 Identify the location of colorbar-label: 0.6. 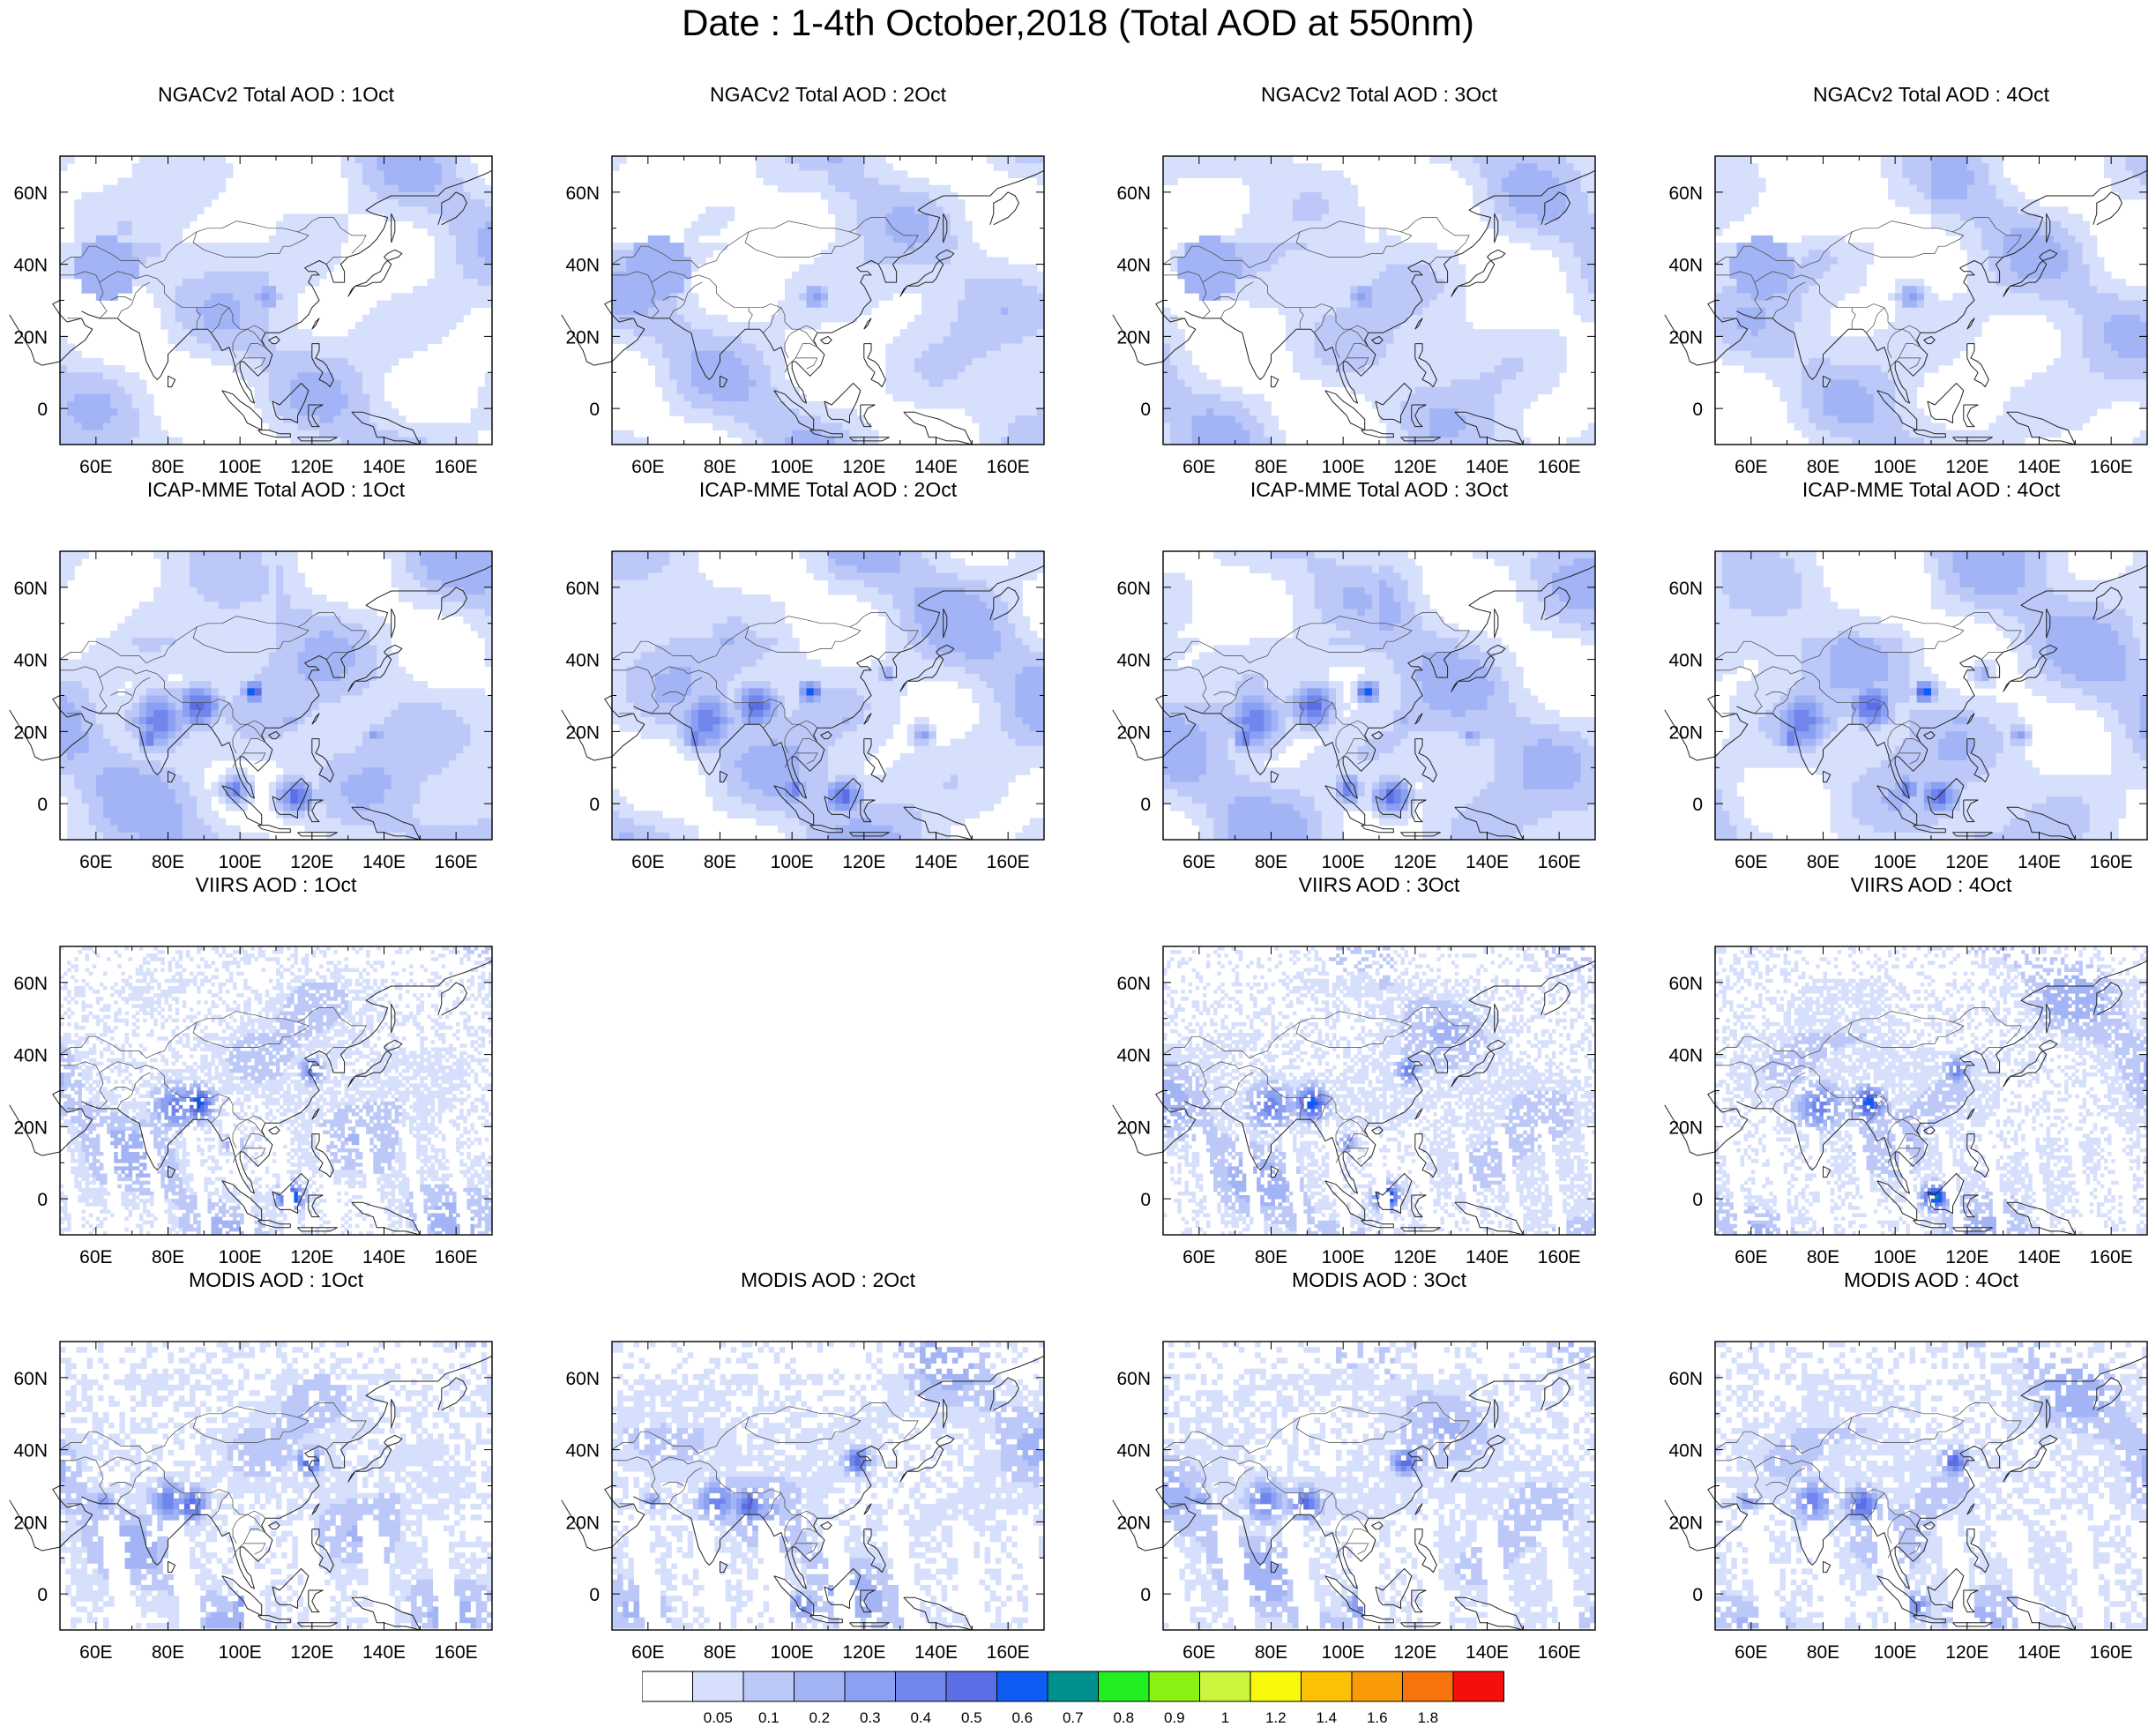
(1022, 1717).